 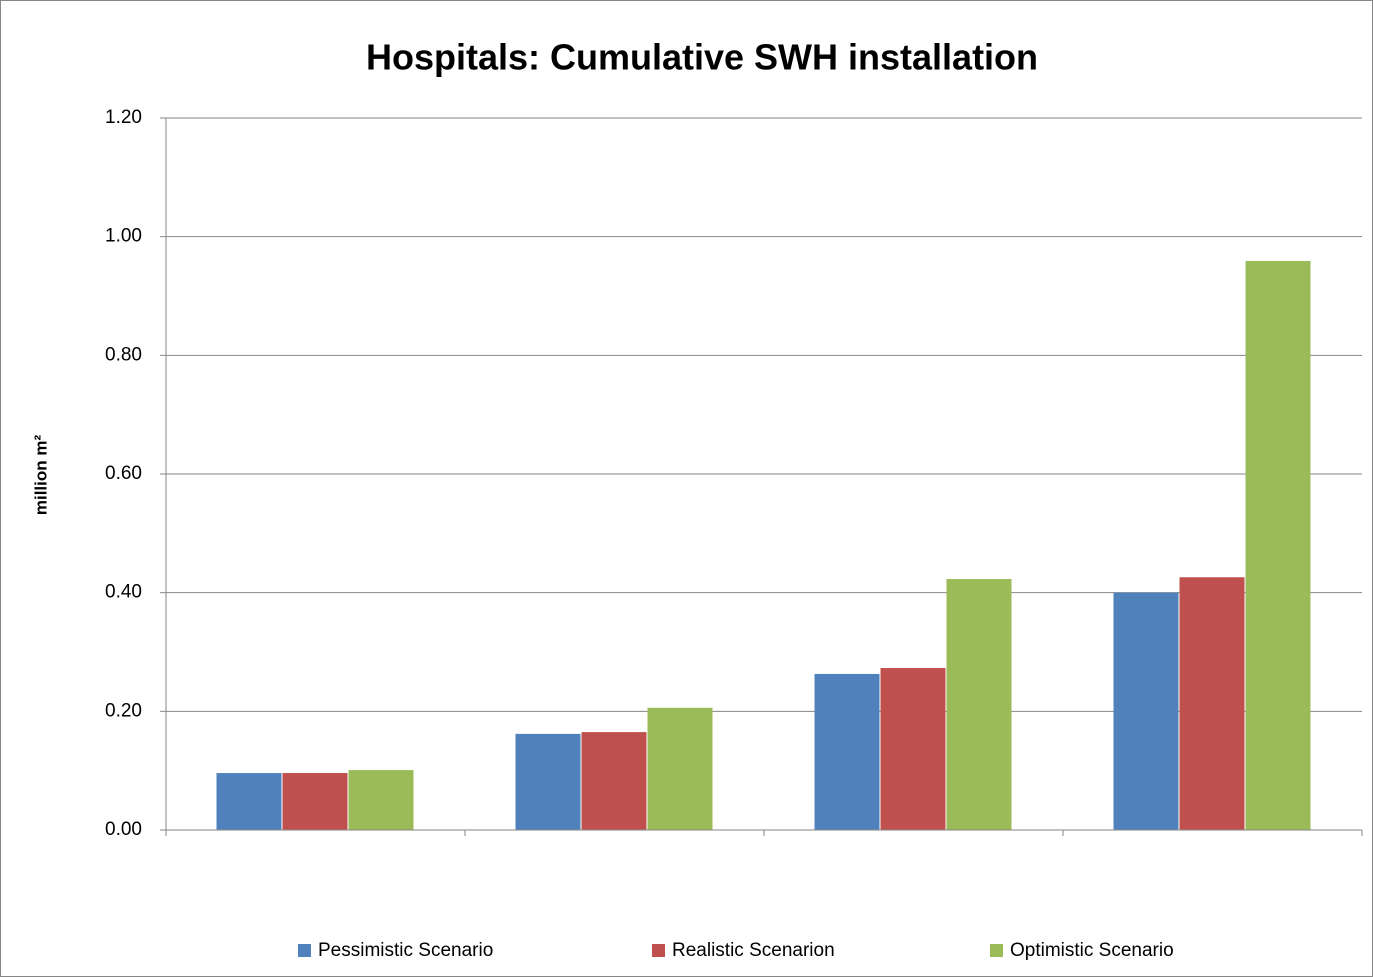 What do you see at coordinates (123, 117) in the screenshot?
I see `y-tick-label: 1.20` at bounding box center [123, 117].